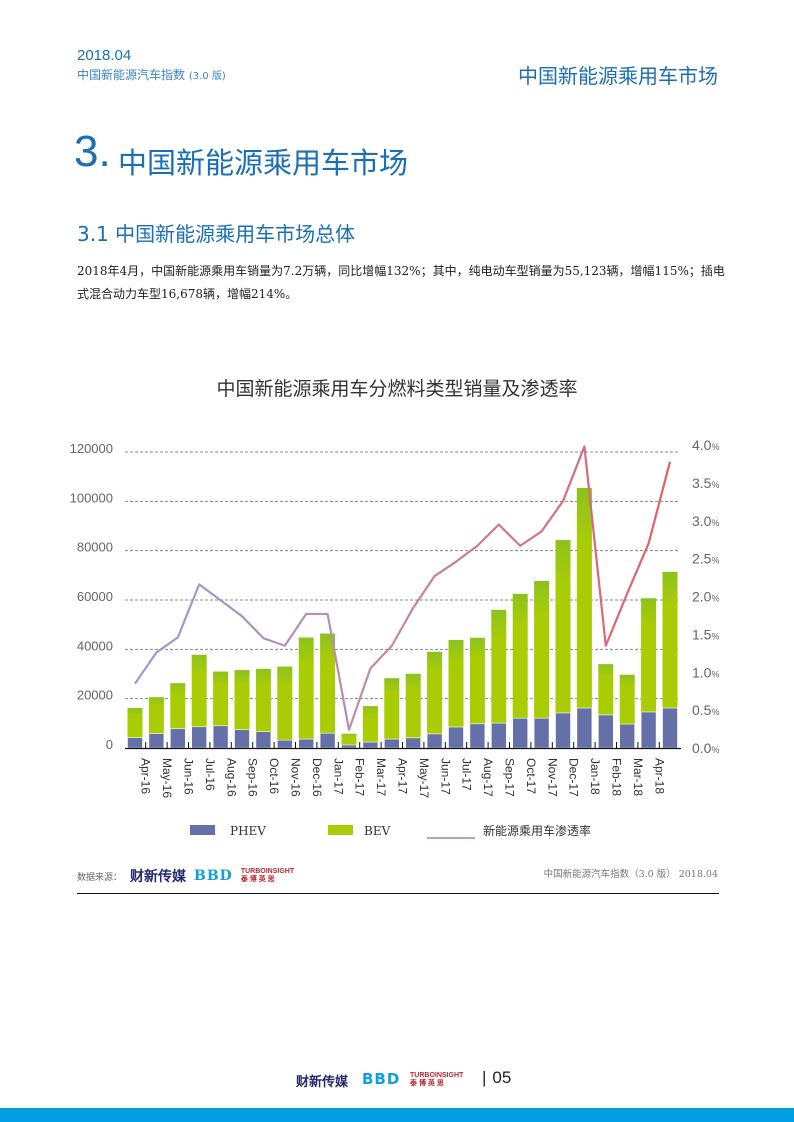 The width and height of the screenshot is (794, 1122). I want to click on x-axis-tick-label: Dec-17, so click(574, 777).